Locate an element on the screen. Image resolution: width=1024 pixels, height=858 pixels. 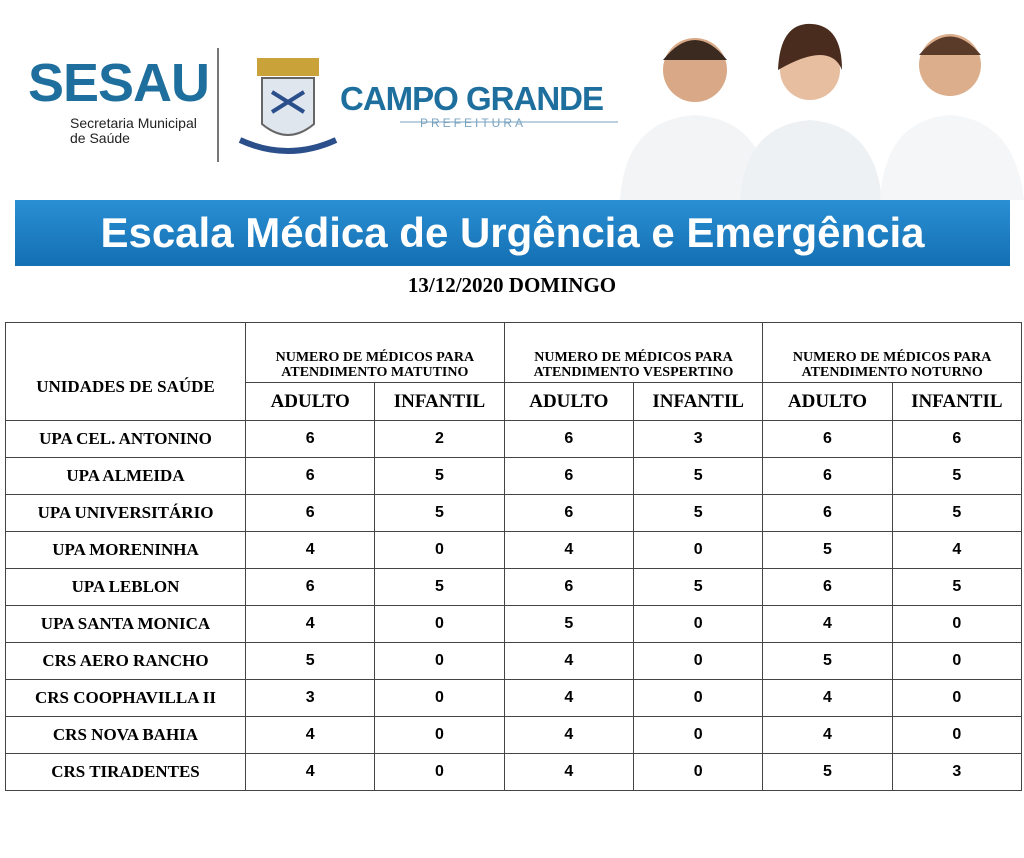
data-row: UPA CEL. ANTONINO 6 2 6 3 6 6 is located at coordinates (514, 439).